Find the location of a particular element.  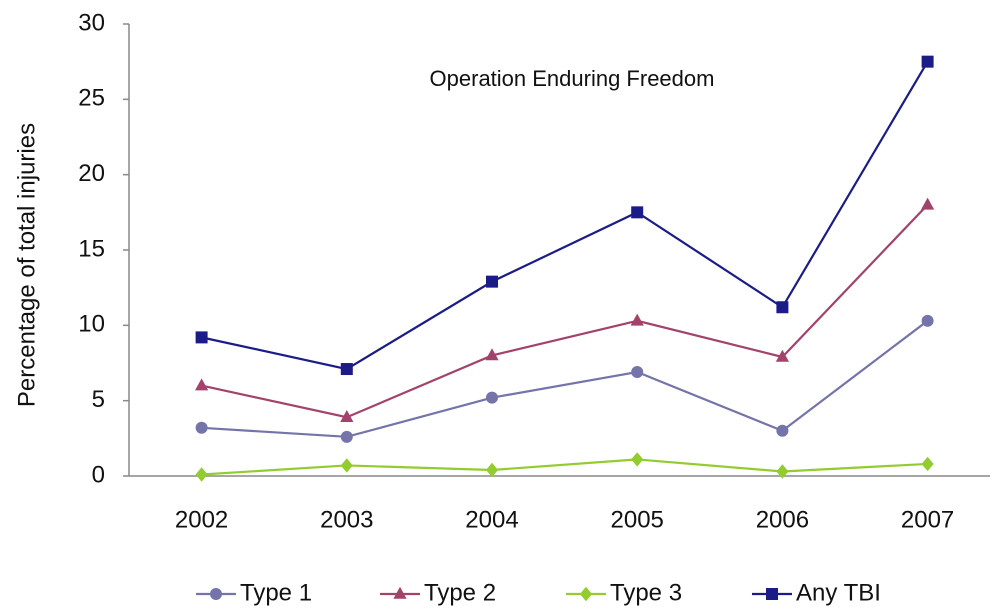

x-tick-label: 2002 is located at coordinates (201, 519).